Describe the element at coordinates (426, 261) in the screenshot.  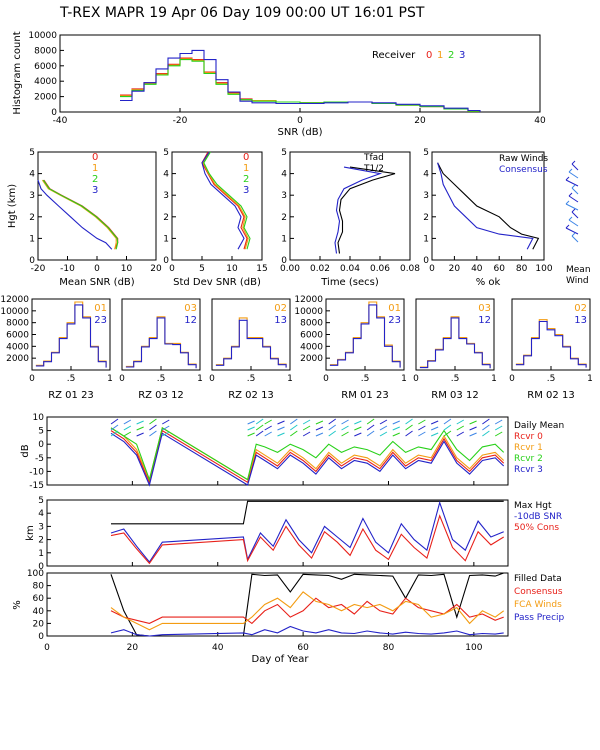
I see `pct-ok-ytick-label: 0` at that location.